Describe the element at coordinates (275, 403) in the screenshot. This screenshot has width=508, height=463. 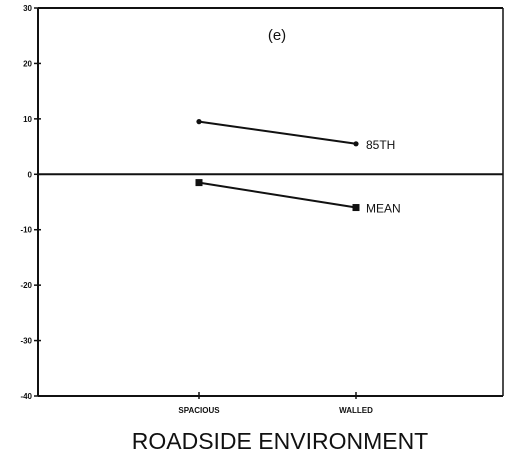
I see `x-ticks: SPACIOUS WALLED` at that location.